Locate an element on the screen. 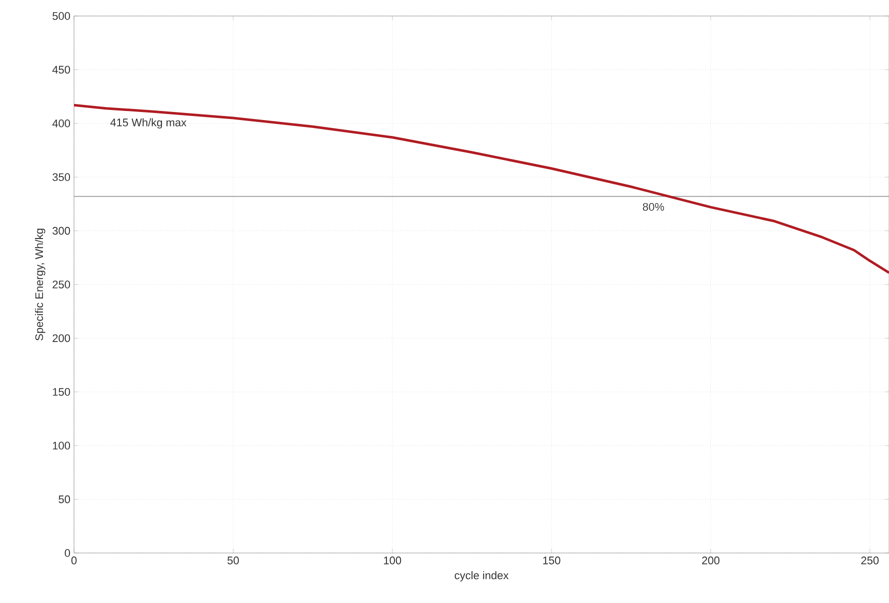  x-tick-label: 200 is located at coordinates (711, 560).